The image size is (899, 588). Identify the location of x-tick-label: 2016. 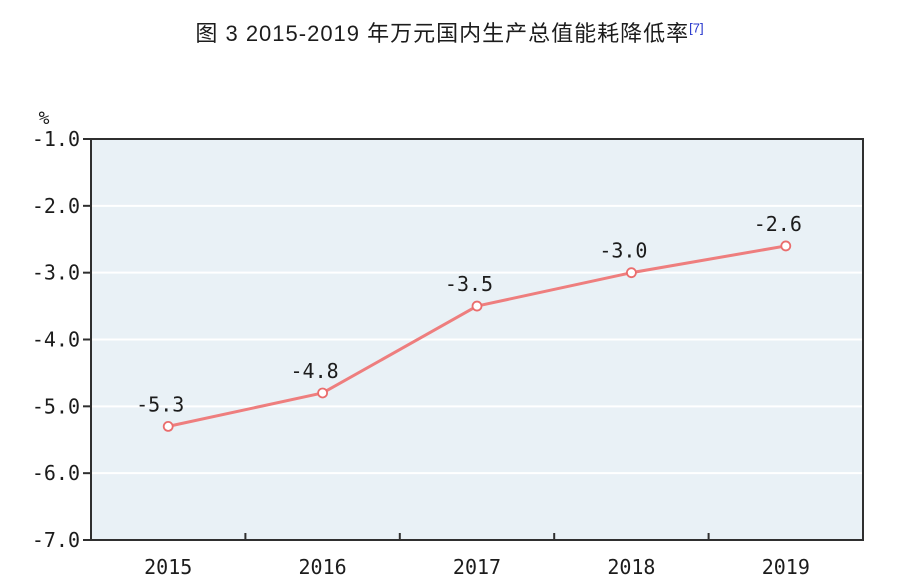
(323, 567).